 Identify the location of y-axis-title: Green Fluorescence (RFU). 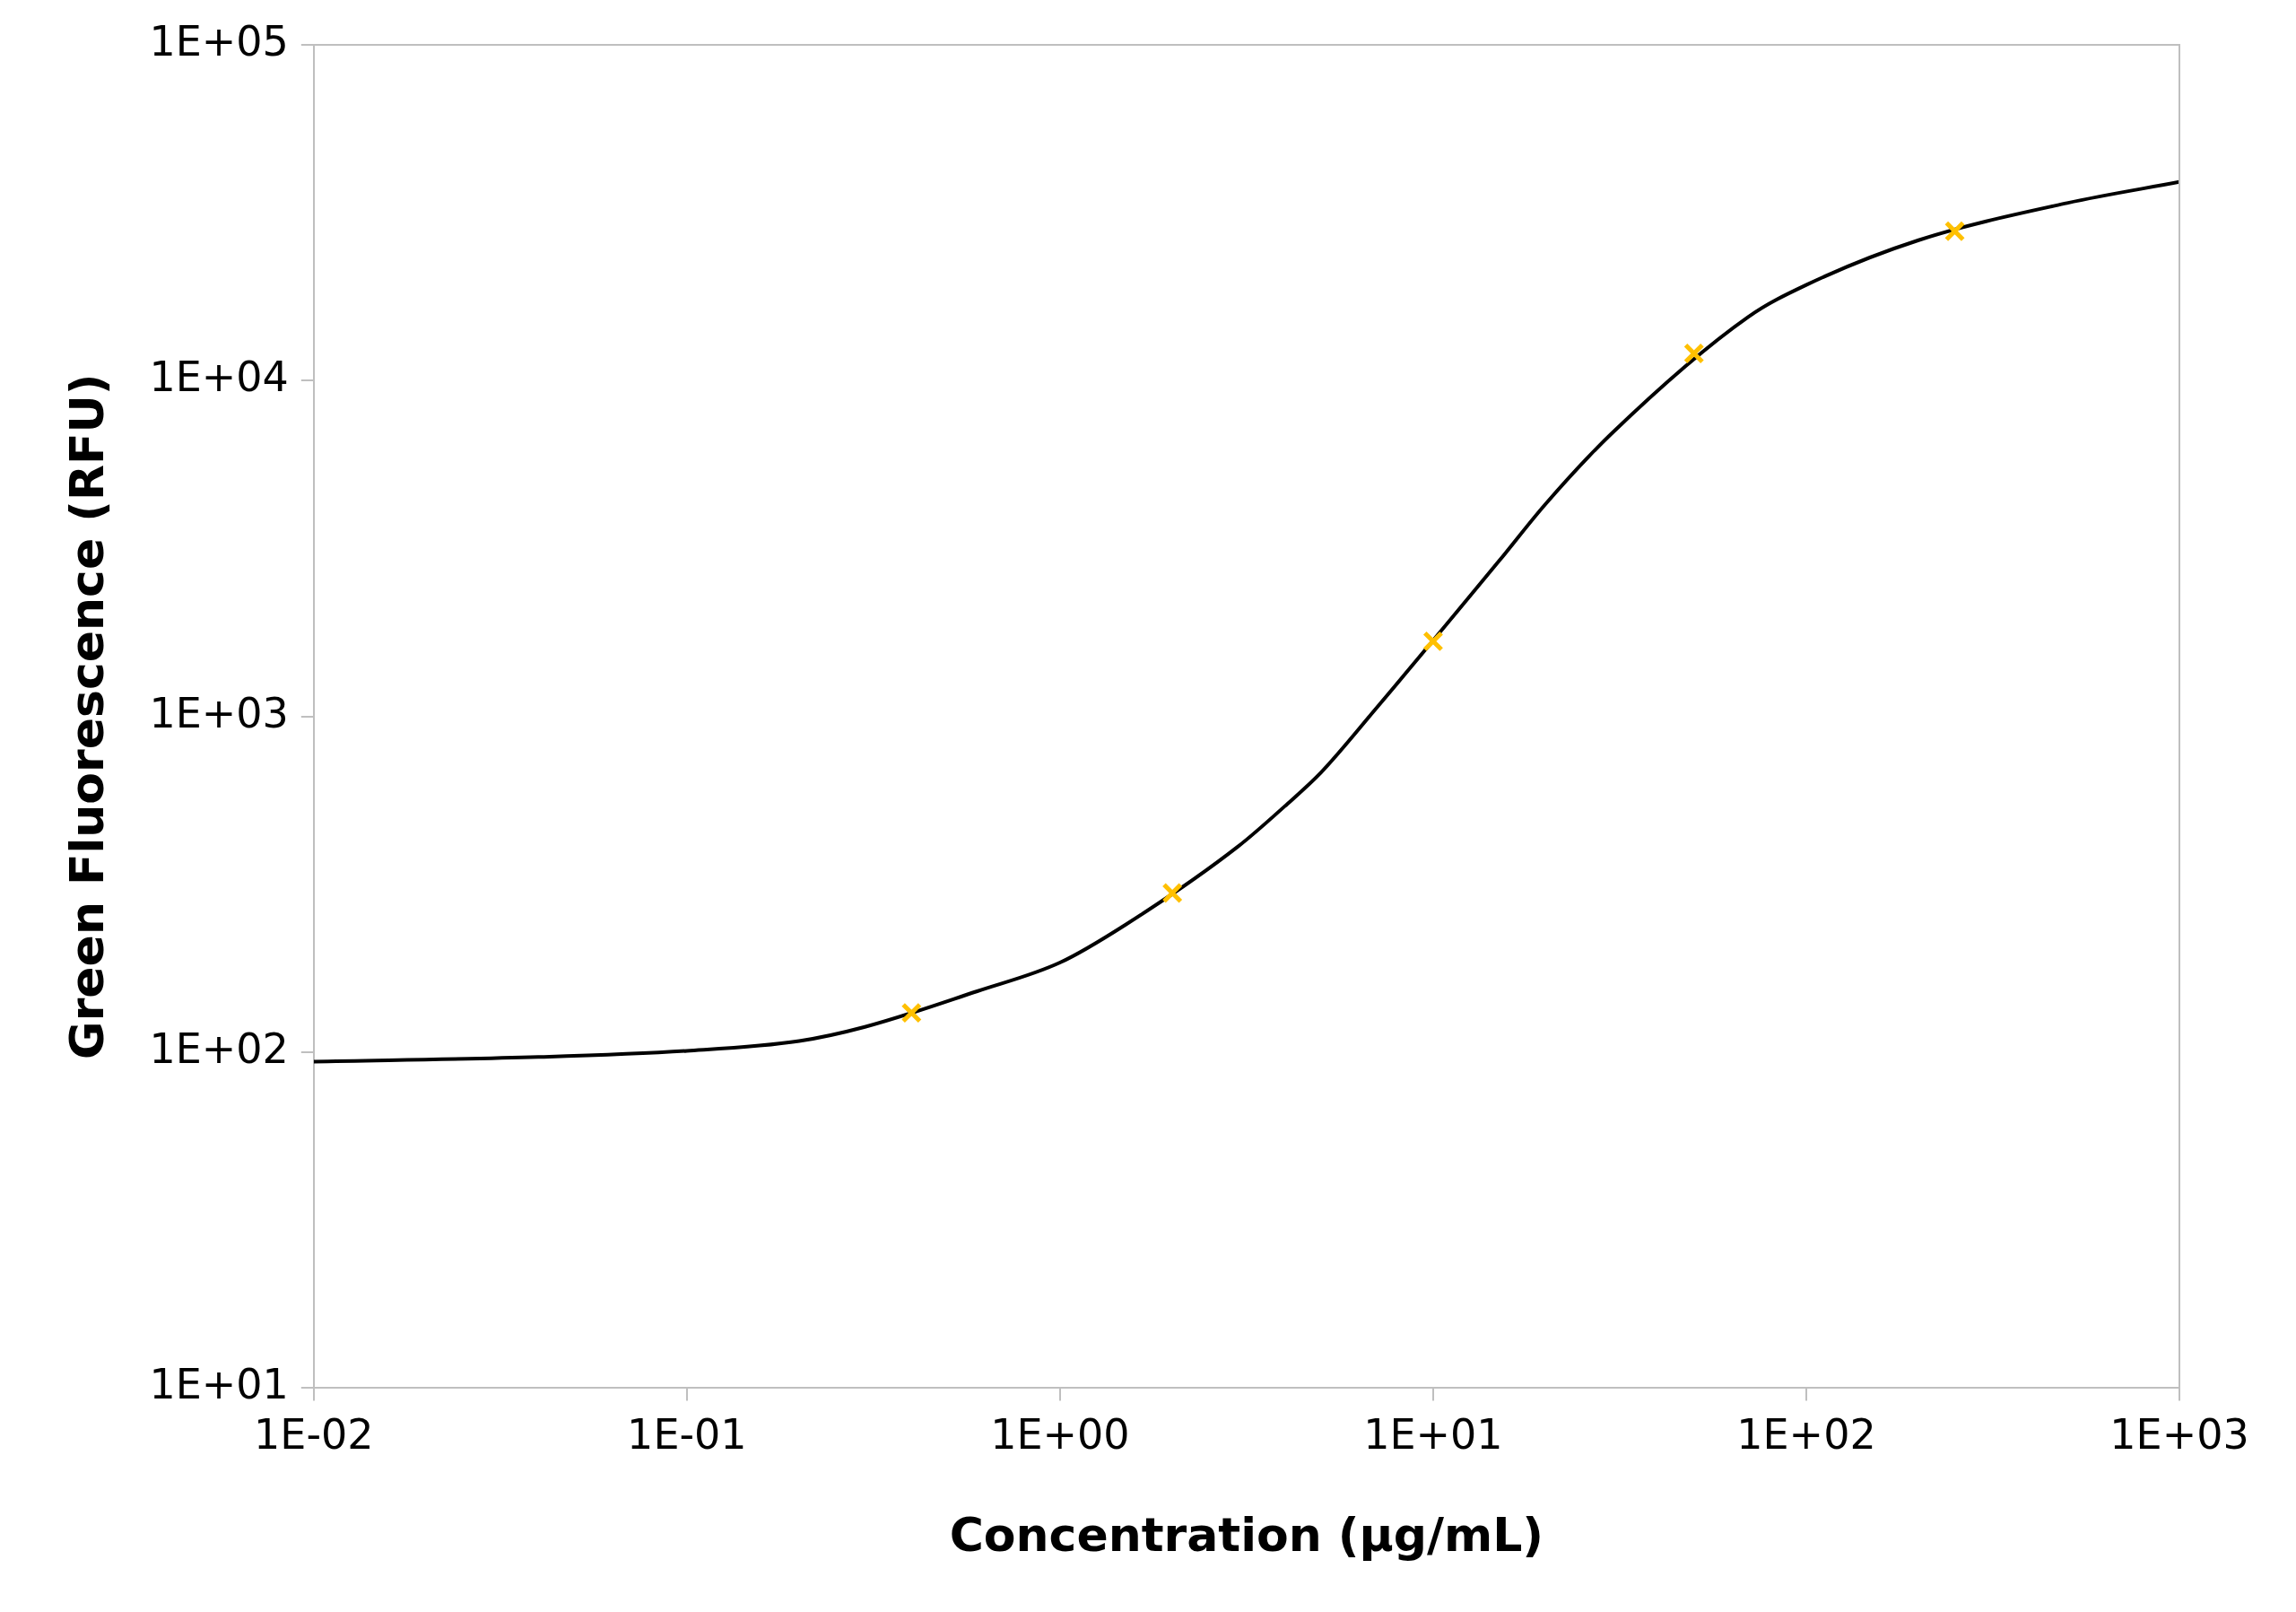
(86, 716).